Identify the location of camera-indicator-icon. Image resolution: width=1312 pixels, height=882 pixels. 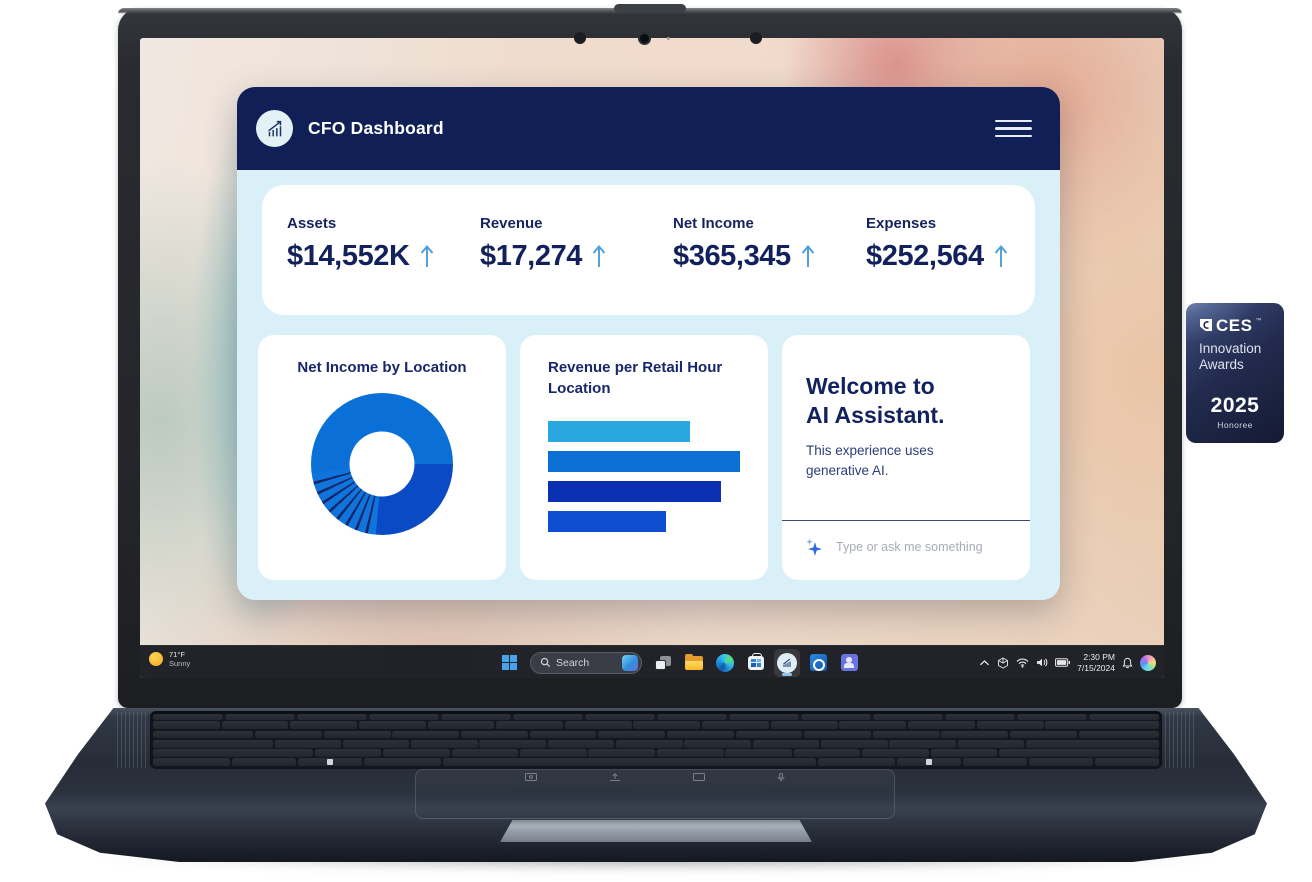
(531, 777).